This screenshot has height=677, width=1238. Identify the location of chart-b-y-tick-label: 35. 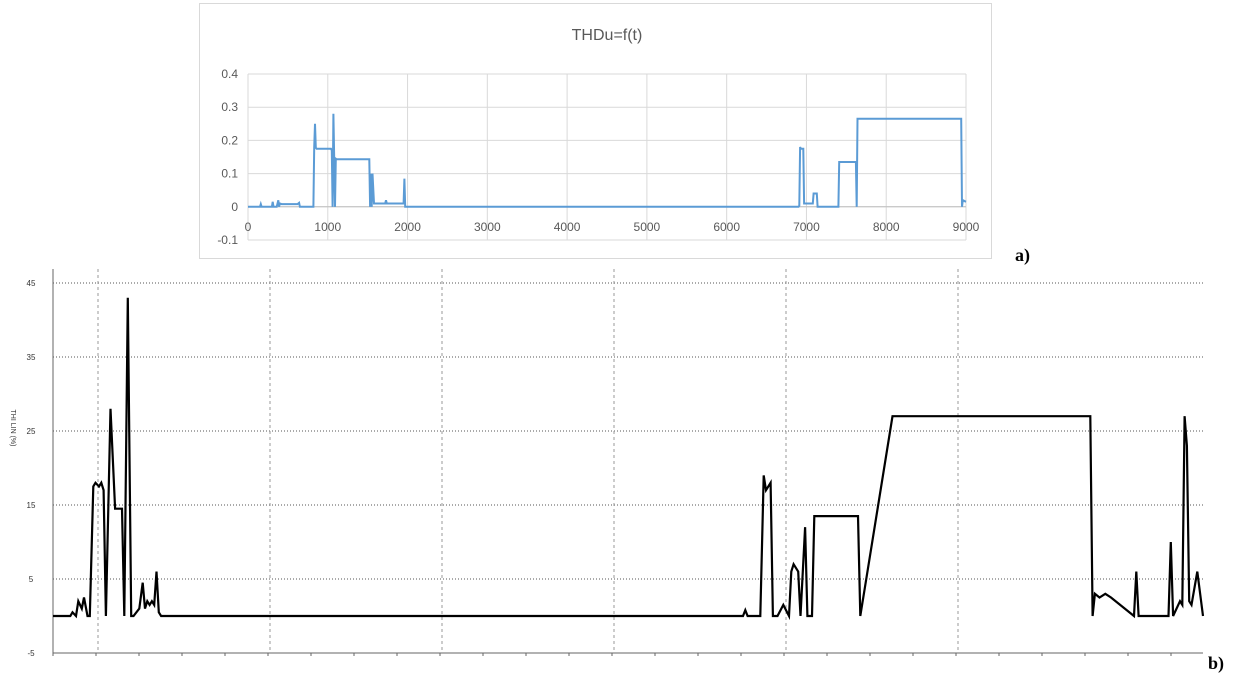
(31, 357).